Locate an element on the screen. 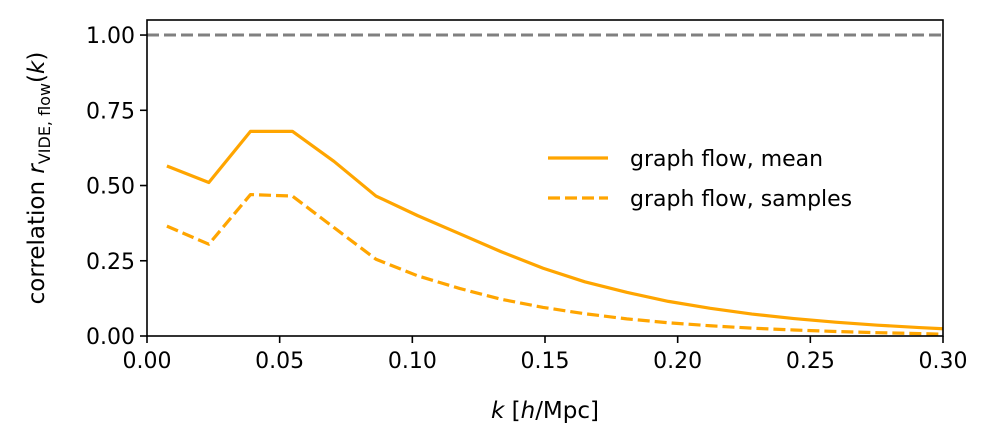 Image resolution: width=996 pixels, height=448 pixels. y-ticks: 0.00 0.25 0.50 0.75 1.00 is located at coordinates (116, 187).